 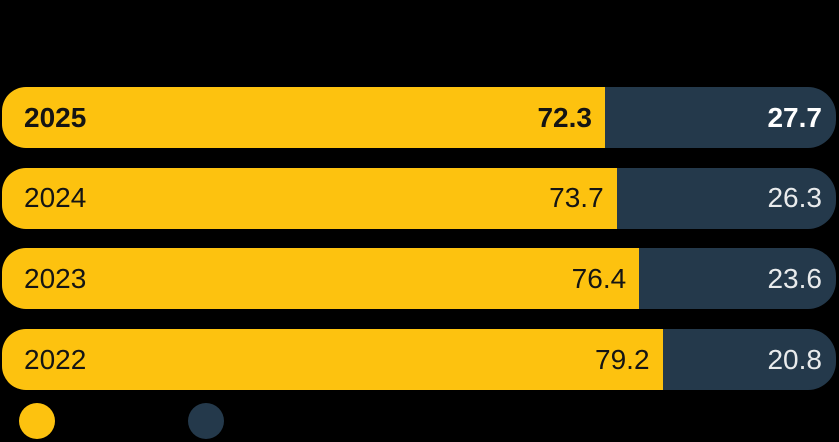 What do you see at coordinates (794, 278) in the screenshot?
I see `value-label-navy: 23.6` at bounding box center [794, 278].